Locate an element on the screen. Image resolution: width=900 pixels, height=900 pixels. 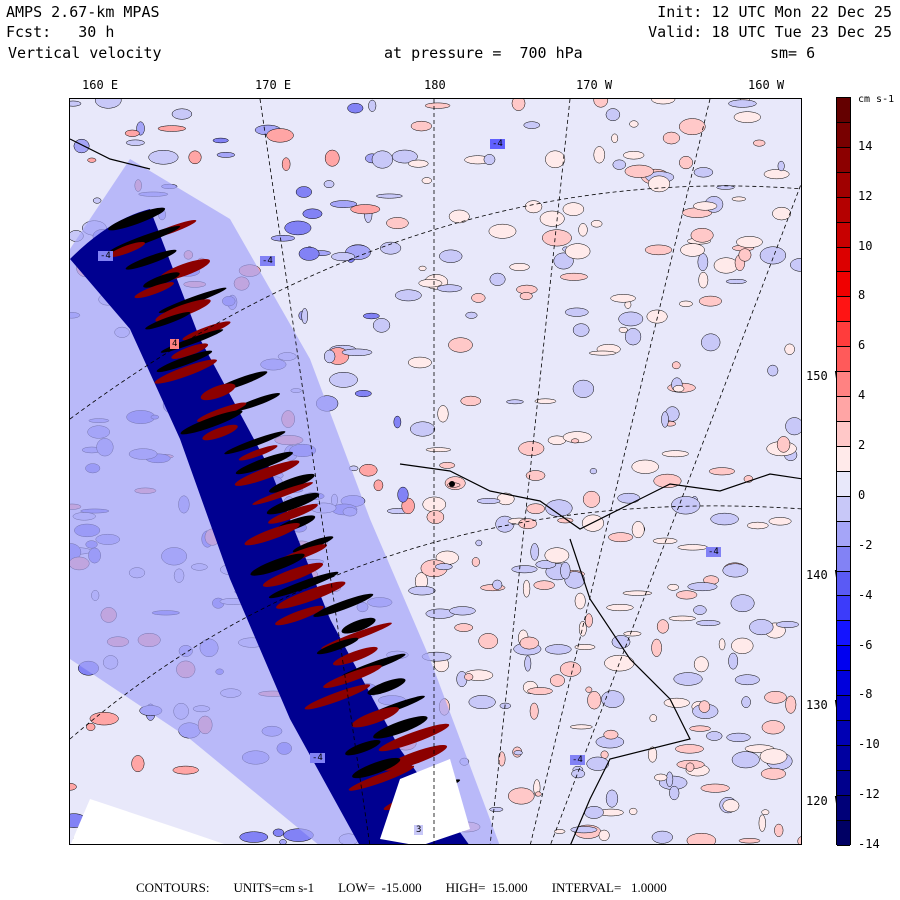
colorbar-tick-label: -2 is located at coordinates (865, 544).